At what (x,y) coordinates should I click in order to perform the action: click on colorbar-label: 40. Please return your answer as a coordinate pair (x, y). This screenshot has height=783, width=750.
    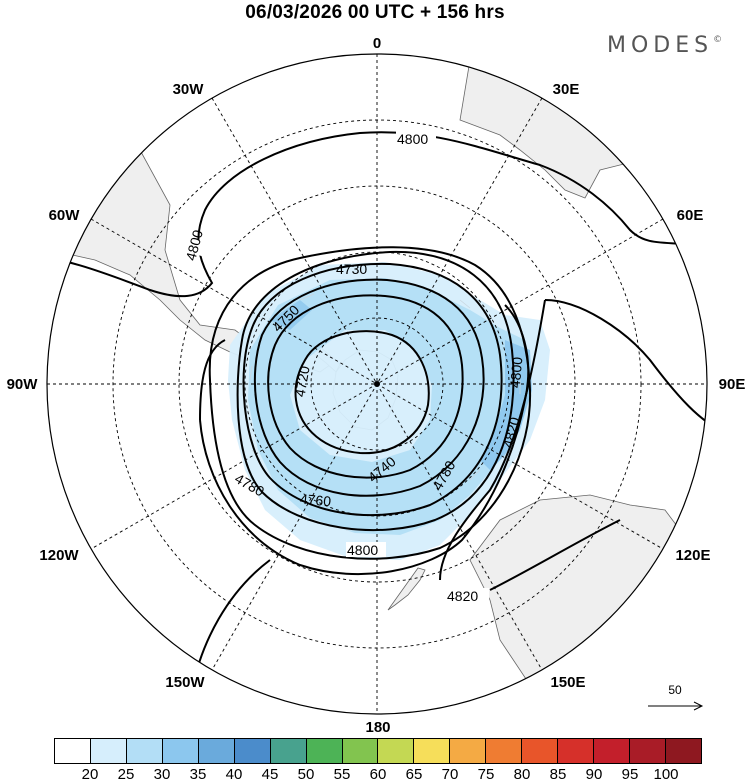
    Looking at the image, I should click on (234, 774).